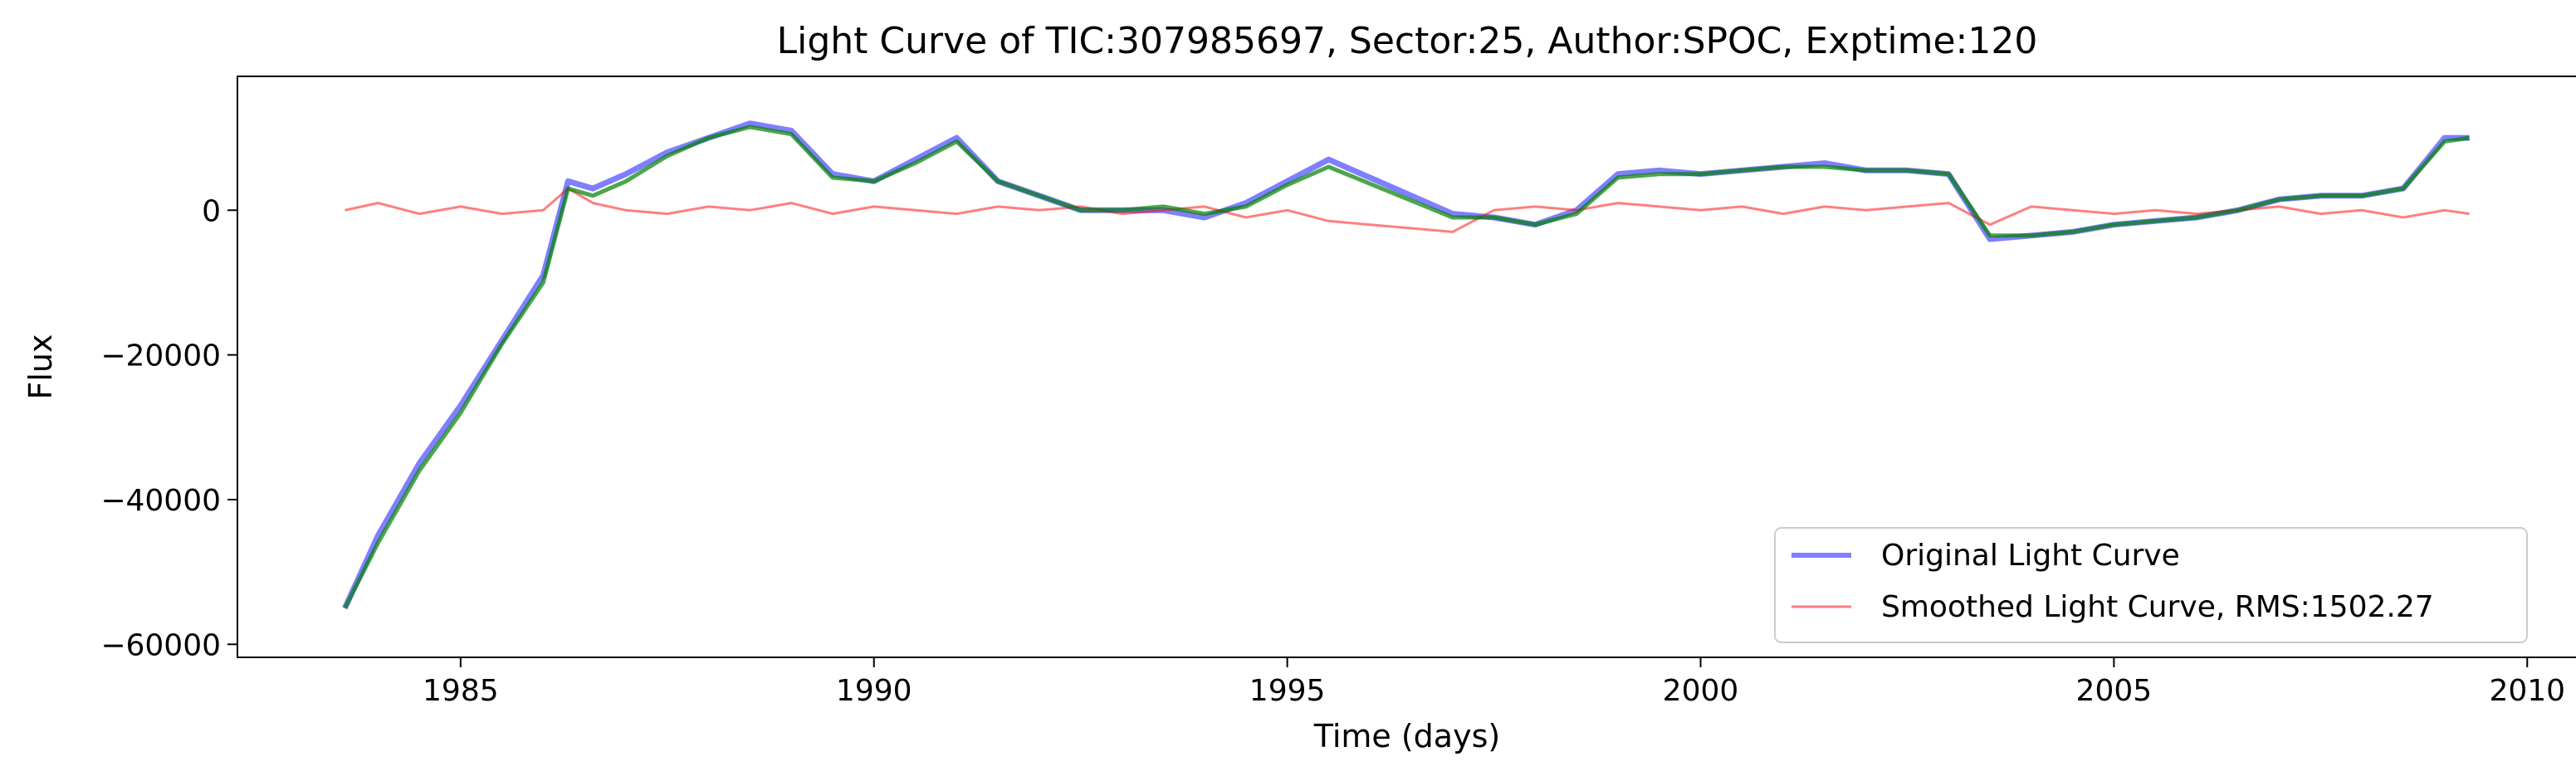 Image resolution: width=2576 pixels, height=781 pixels. I want to click on x-tick-label: 1995, so click(1287, 691).